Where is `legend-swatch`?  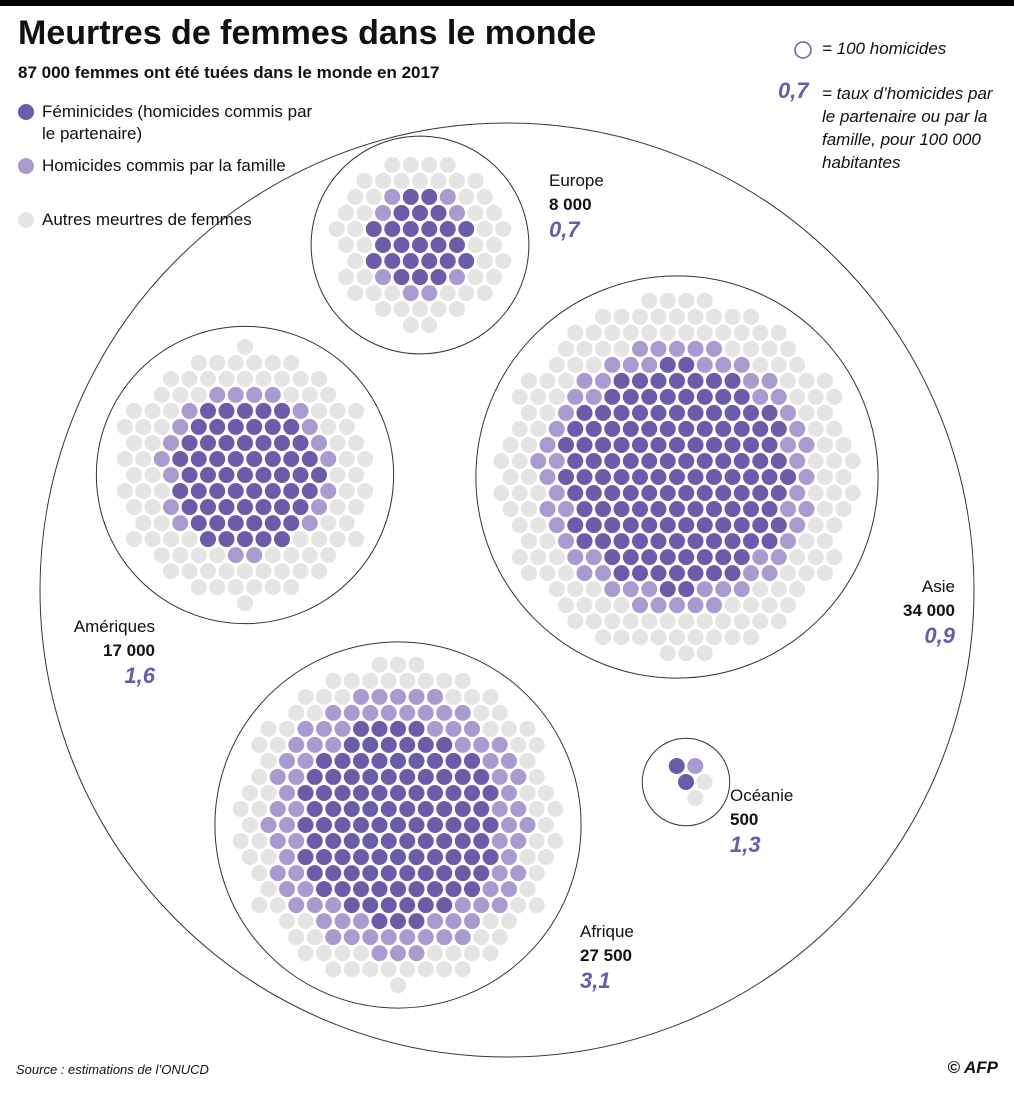
legend-swatch is located at coordinates (26, 112).